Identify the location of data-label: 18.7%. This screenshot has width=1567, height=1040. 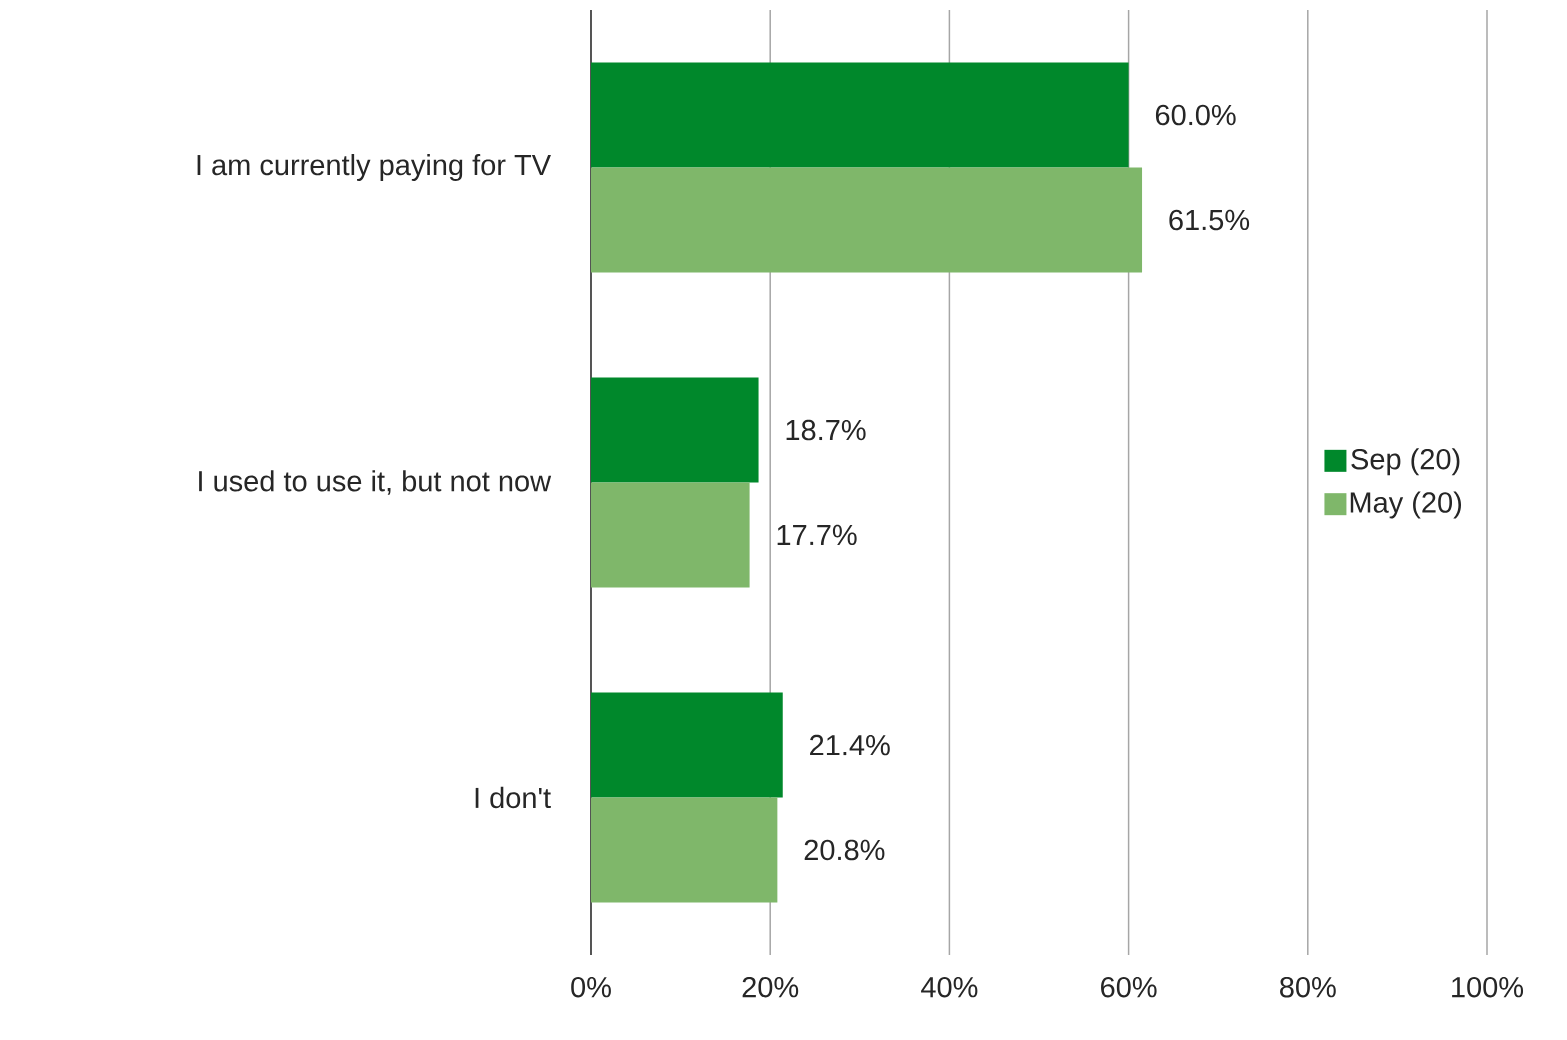
(826, 430).